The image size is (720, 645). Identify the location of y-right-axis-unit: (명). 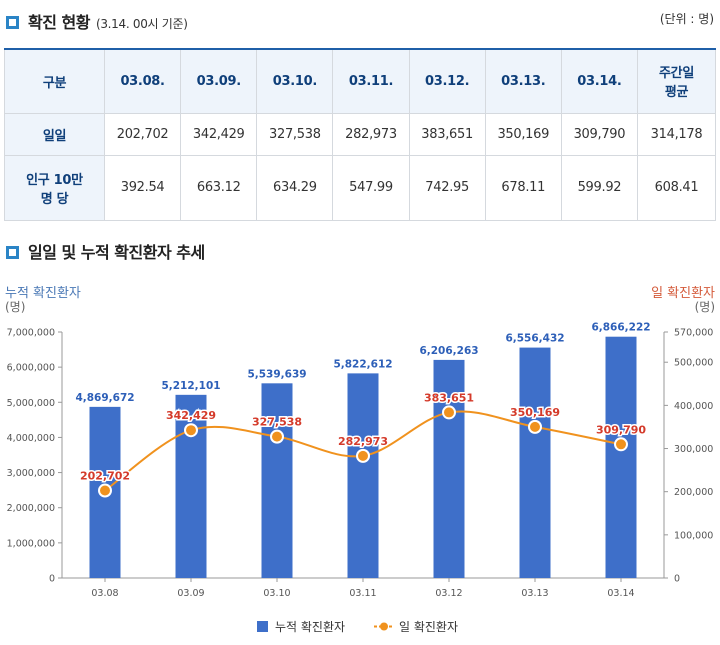
(705, 307).